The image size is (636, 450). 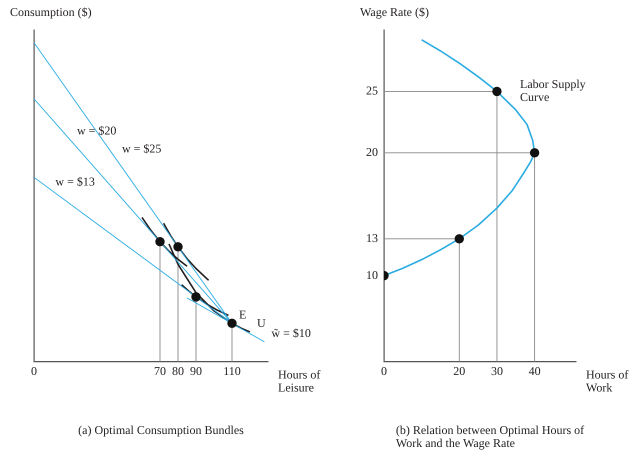 I want to click on x-tick-label: 80, so click(x=178, y=371).